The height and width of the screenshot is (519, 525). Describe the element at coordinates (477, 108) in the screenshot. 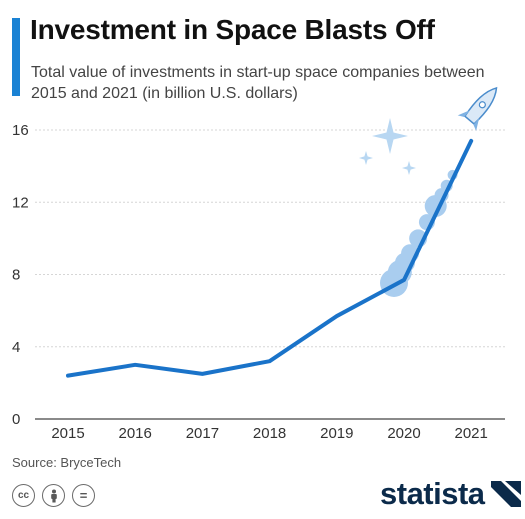

I see `rocket-icon` at that location.